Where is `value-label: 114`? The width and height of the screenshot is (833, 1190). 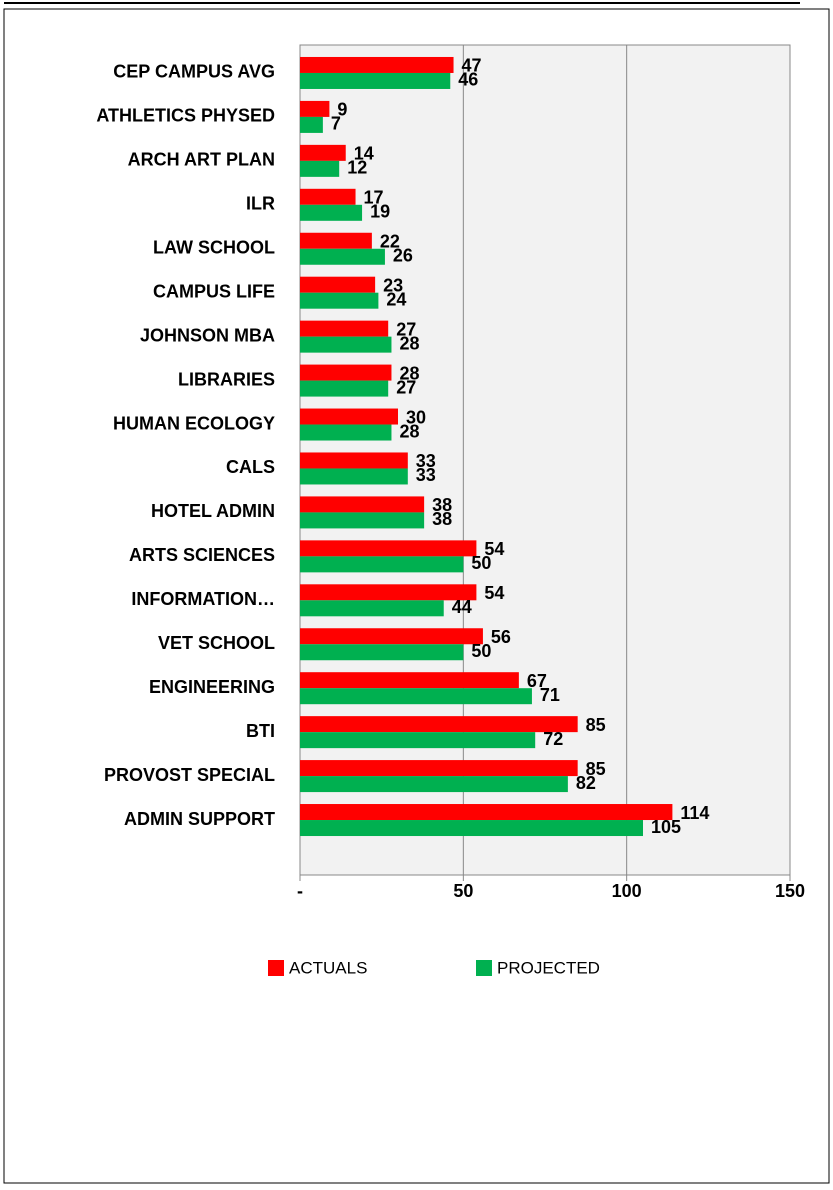
value-label: 114 is located at coordinates (694, 813).